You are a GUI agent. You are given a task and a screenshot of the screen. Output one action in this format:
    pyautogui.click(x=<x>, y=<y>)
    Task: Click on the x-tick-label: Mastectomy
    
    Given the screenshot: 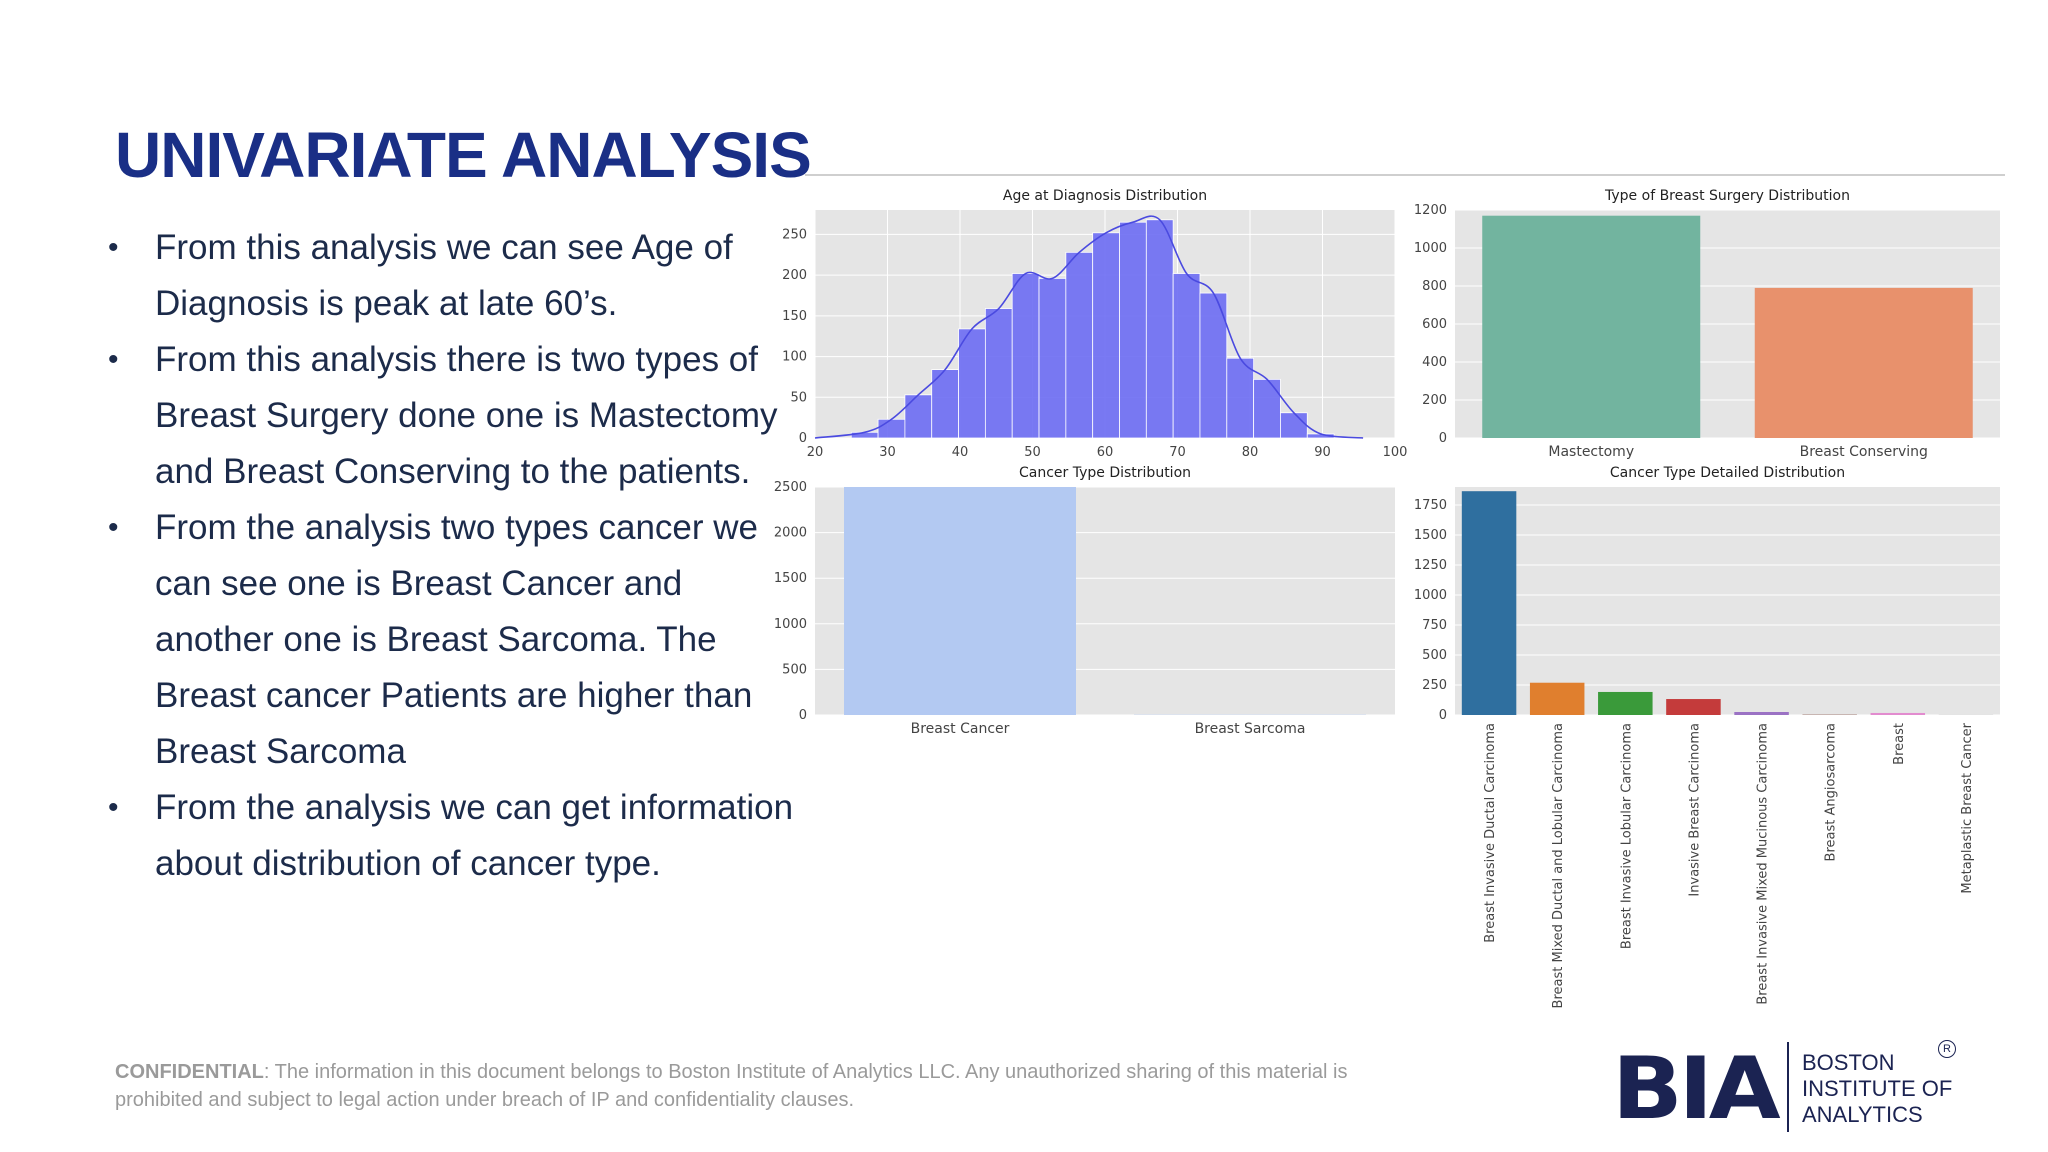 What is the action you would take?
    pyautogui.click(x=1591, y=452)
    